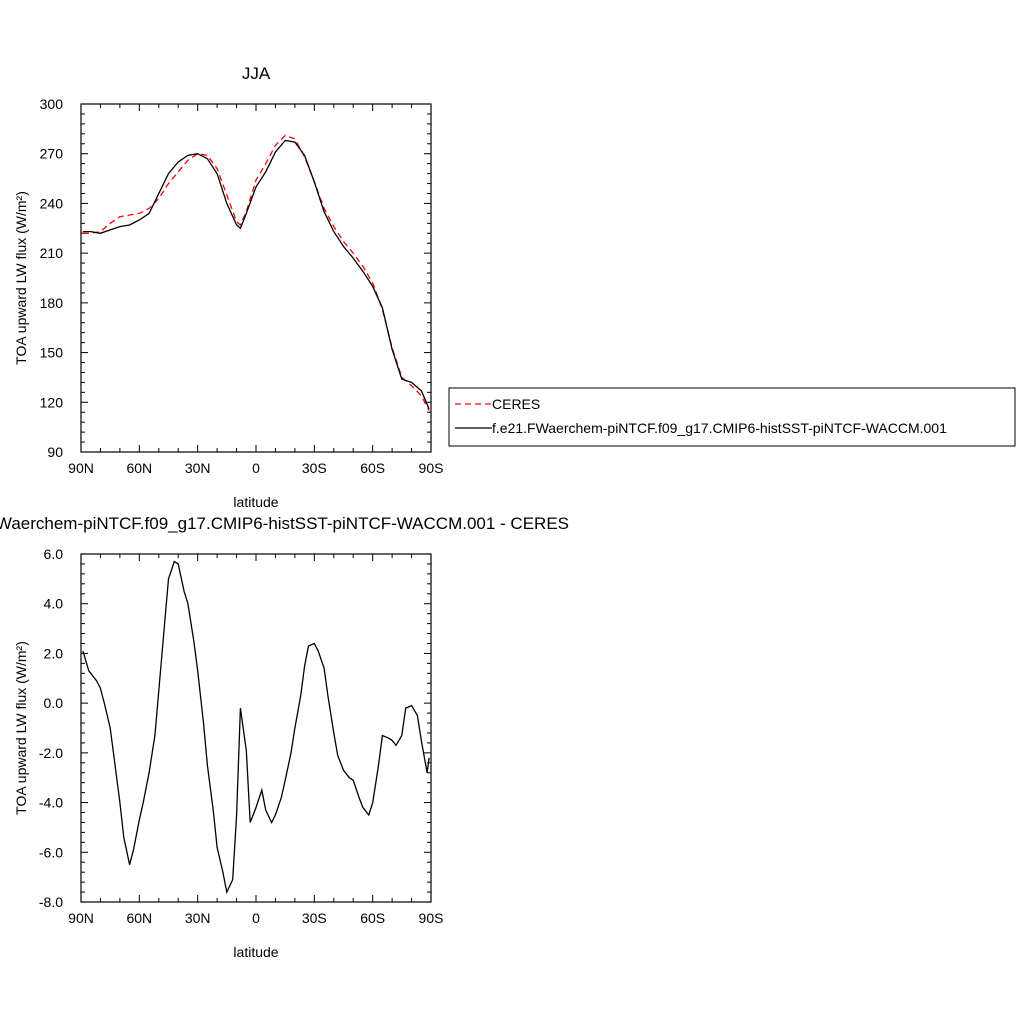 The height and width of the screenshot is (1024, 1024). What do you see at coordinates (255, 502) in the screenshot?
I see `chart-top-xlabel: latitude` at bounding box center [255, 502].